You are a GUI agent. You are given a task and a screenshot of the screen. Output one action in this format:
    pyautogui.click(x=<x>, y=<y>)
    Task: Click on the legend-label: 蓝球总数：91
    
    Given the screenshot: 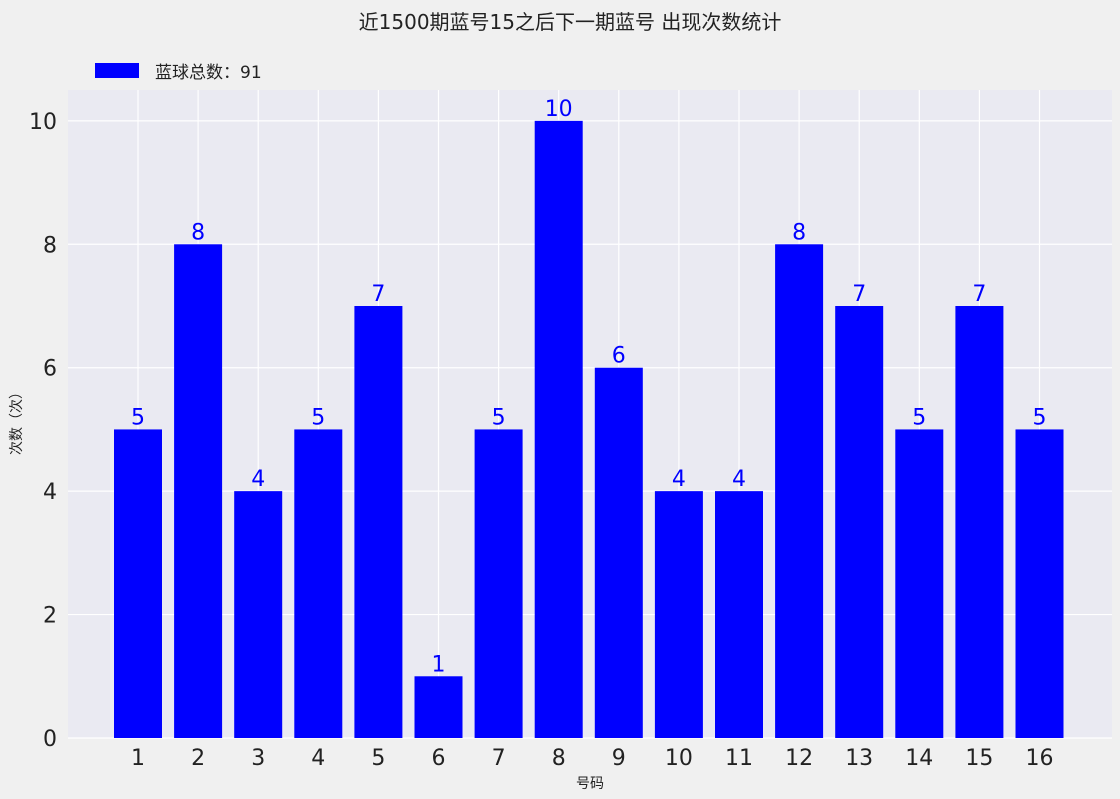 What is the action you would take?
    pyautogui.click(x=208, y=73)
    